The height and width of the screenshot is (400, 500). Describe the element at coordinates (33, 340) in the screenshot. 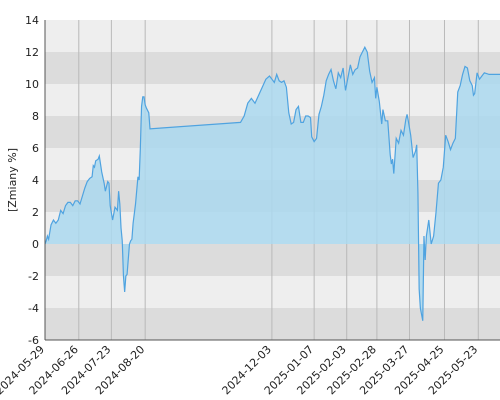

I see `y-tick-label: -6` at that location.